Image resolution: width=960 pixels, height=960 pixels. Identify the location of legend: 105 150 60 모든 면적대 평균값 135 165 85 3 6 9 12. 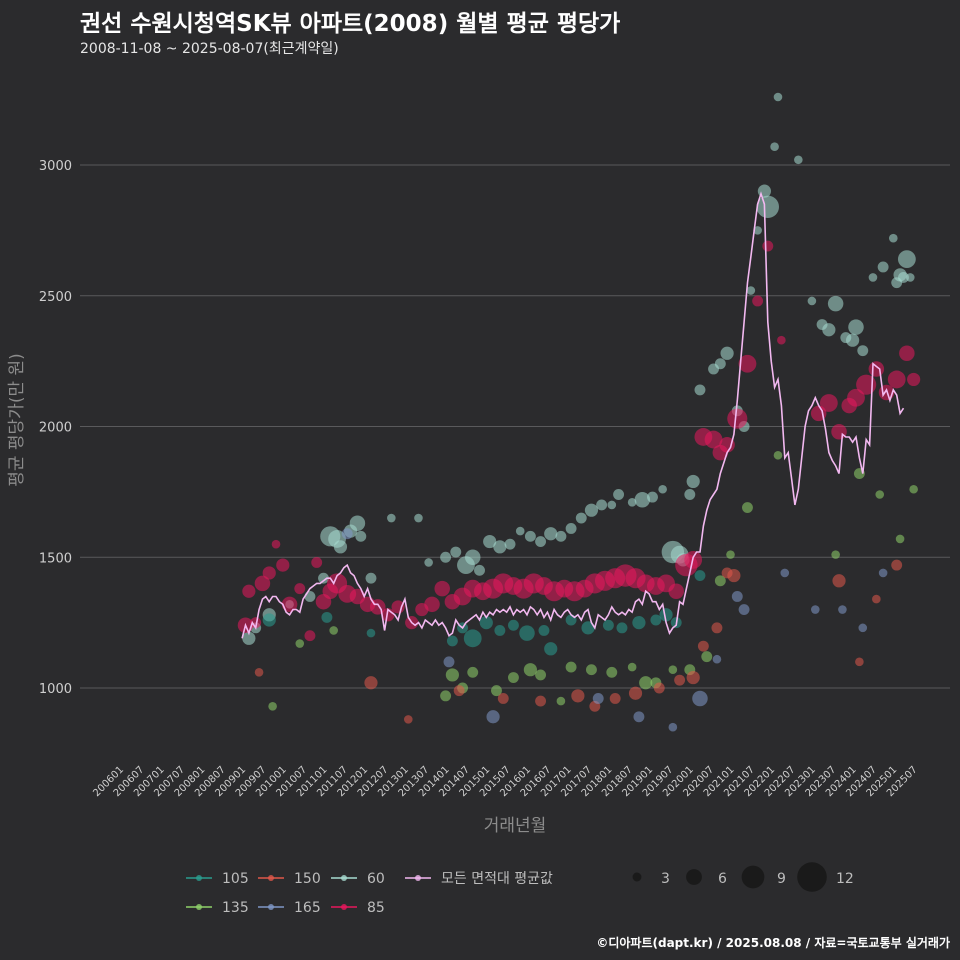
(520, 889).